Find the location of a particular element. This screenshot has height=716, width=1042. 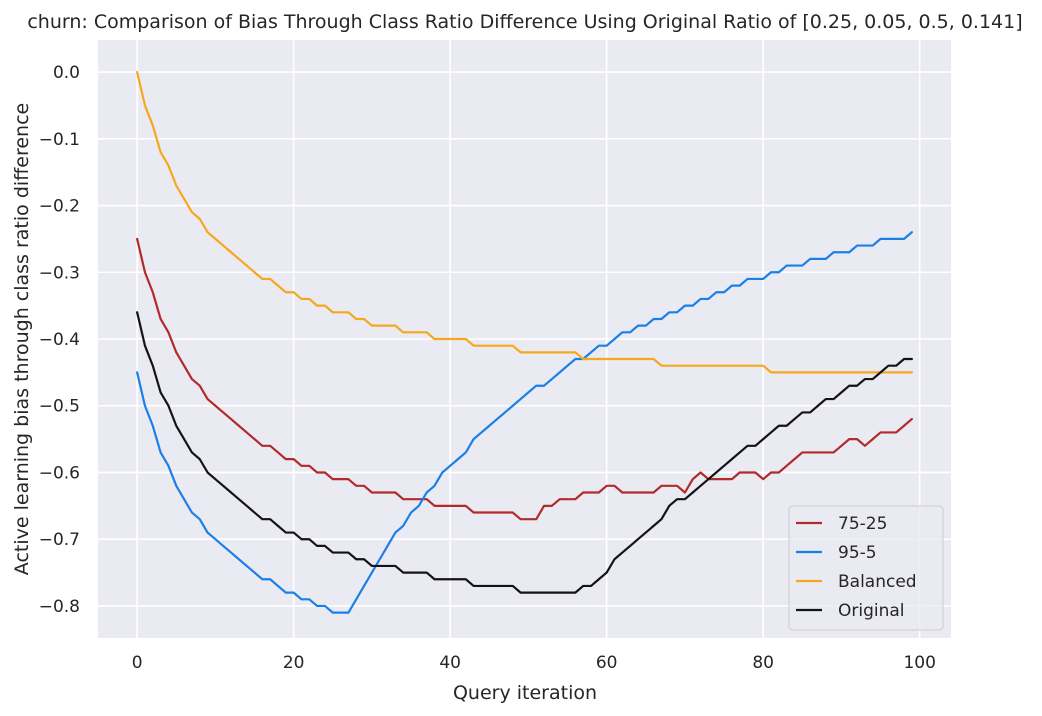

x-tick-label: 100 is located at coordinates (919, 663).